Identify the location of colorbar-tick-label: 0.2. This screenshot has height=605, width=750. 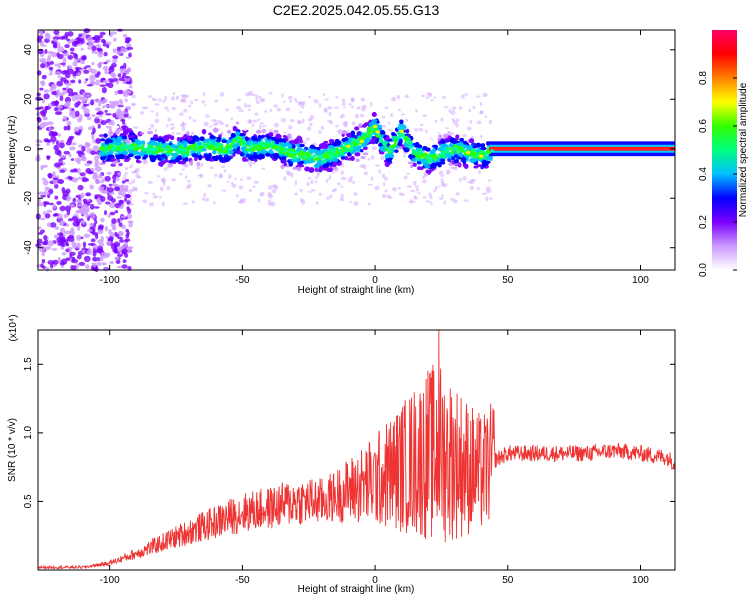
(703, 222).